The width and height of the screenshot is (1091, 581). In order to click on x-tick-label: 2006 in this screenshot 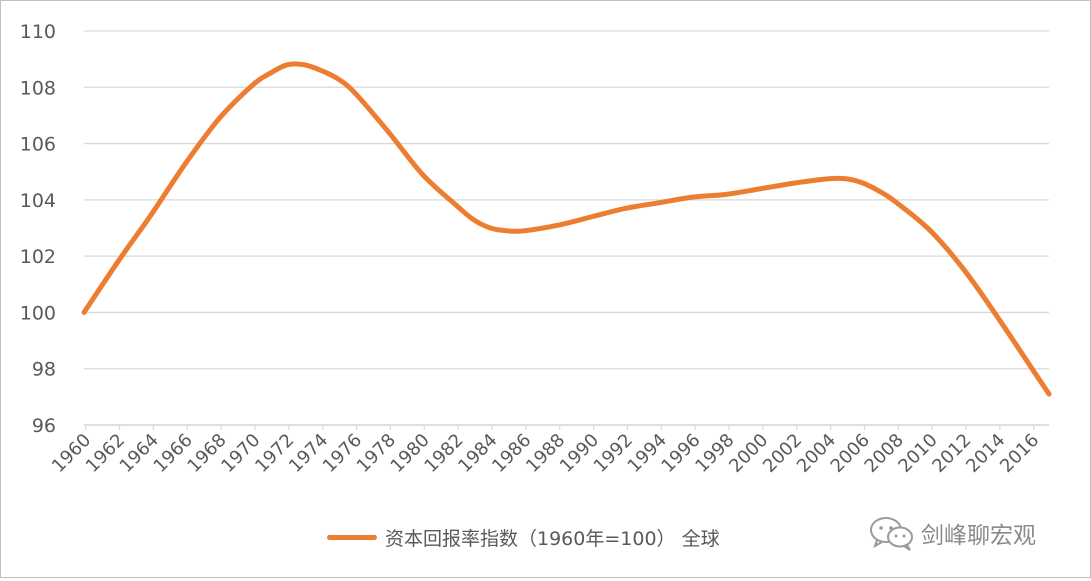, I will do `click(850, 453)`.